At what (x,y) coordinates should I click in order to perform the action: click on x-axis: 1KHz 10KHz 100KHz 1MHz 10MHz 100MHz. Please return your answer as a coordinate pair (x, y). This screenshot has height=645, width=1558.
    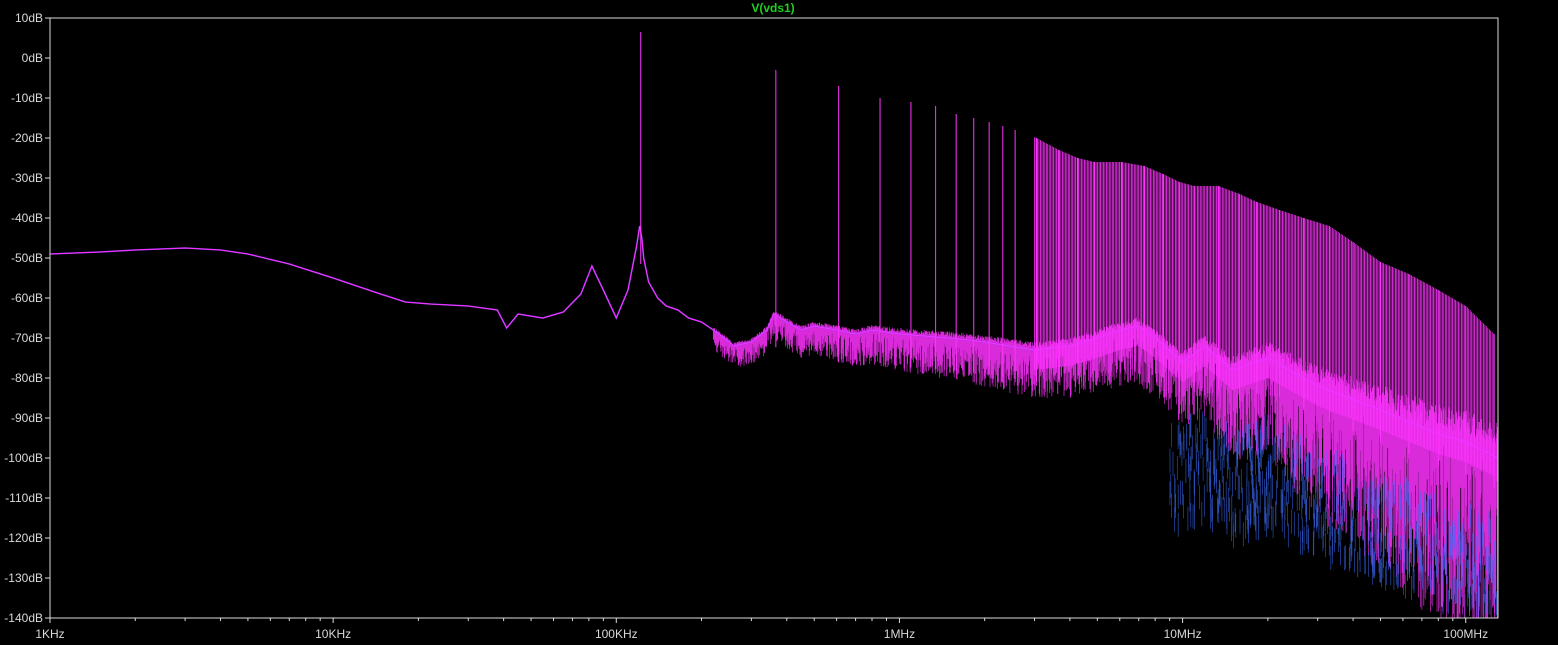
    Looking at the image, I should click on (761, 629).